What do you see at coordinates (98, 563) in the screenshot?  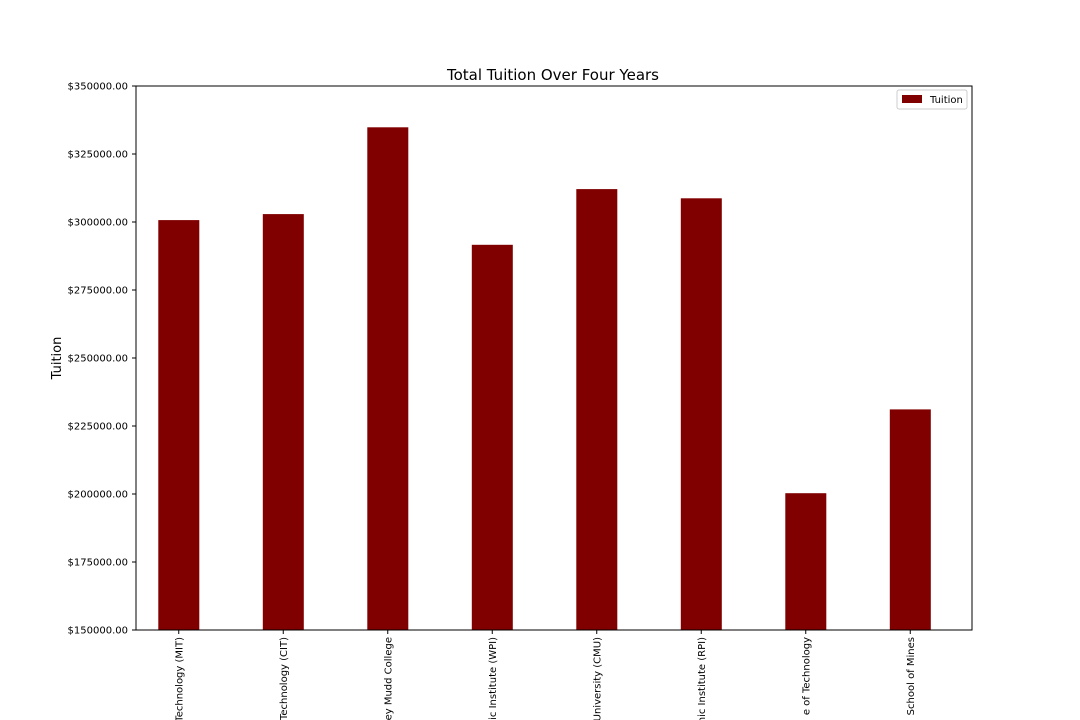 I see `y-tick-label-1: $175000.00` at bounding box center [98, 563].